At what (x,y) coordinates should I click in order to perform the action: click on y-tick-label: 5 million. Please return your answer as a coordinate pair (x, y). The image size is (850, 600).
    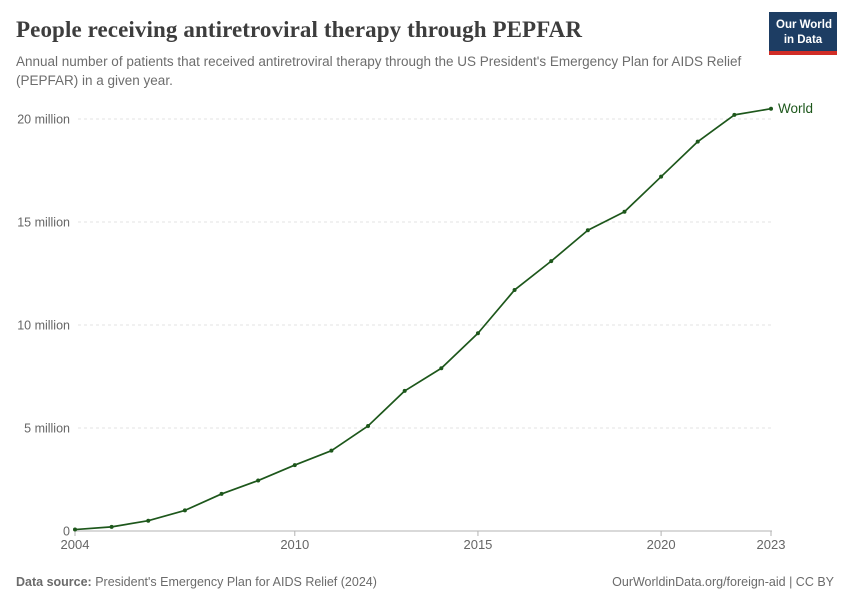
    Looking at the image, I should click on (47, 429).